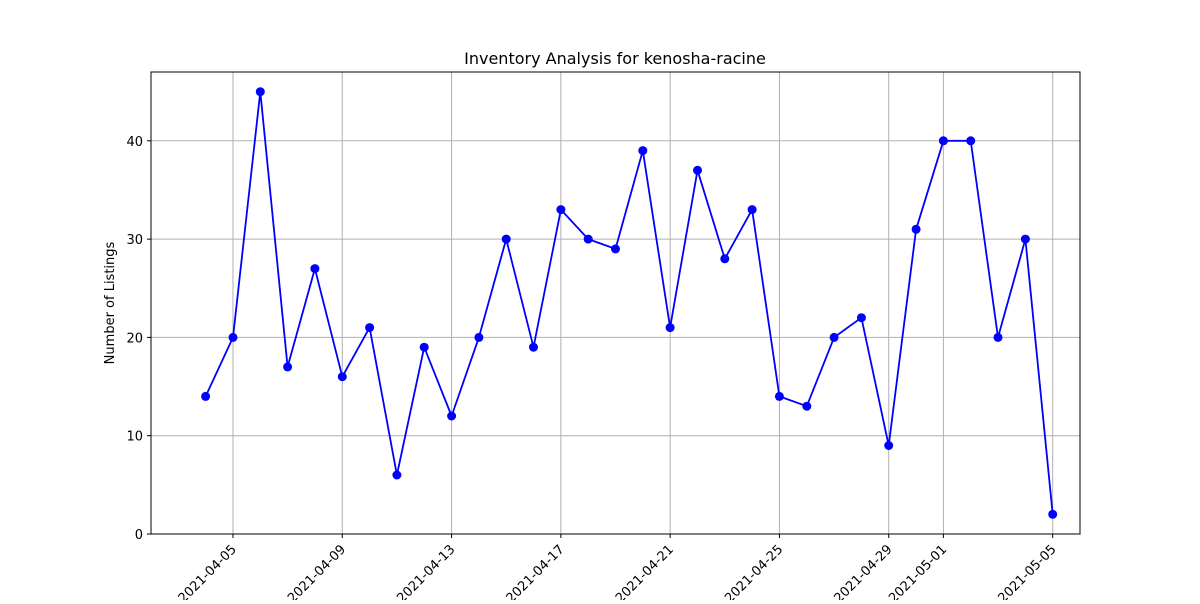 The height and width of the screenshot is (604, 1200). Describe the element at coordinates (317, 571) in the screenshot. I see `x-tick-label: 2021-04-09` at that location.